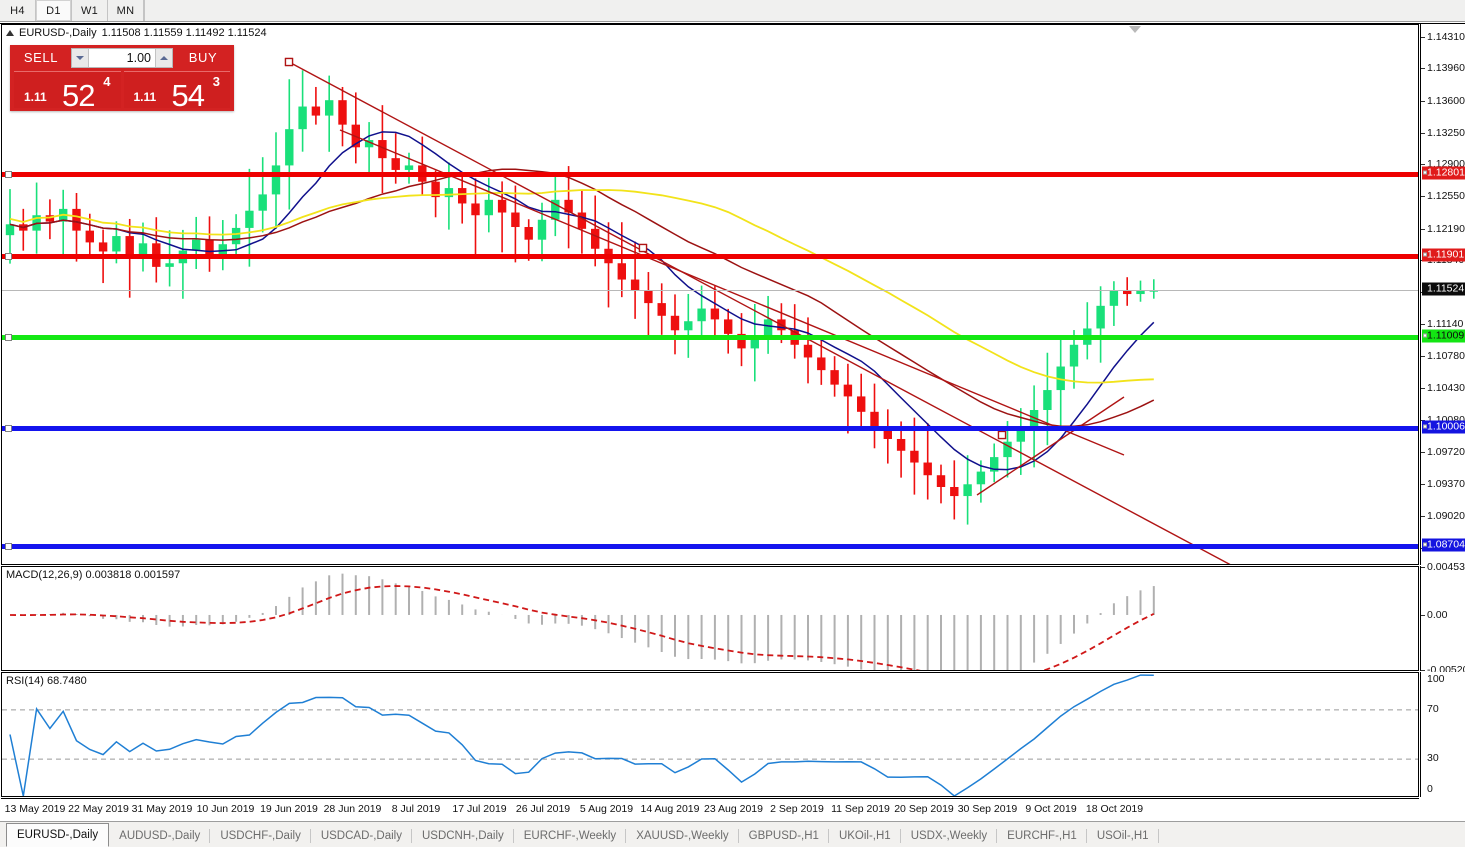 This screenshot has height=847, width=1465. What do you see at coordinates (1446, 228) in the screenshot?
I see `price-axis-label: 1.12190` at bounding box center [1446, 228].